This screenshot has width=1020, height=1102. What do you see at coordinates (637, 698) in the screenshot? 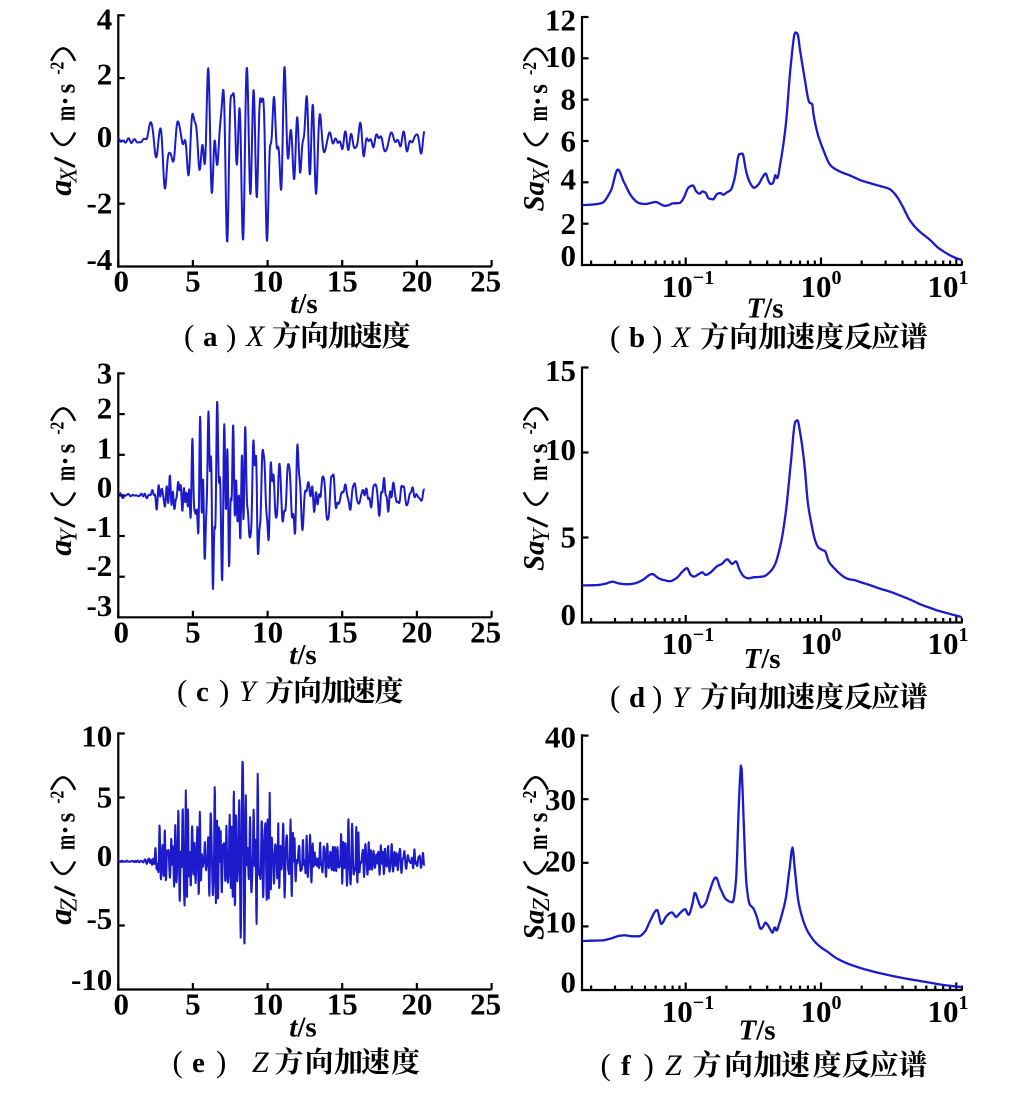
I see `svg-text: d` at bounding box center [637, 698].